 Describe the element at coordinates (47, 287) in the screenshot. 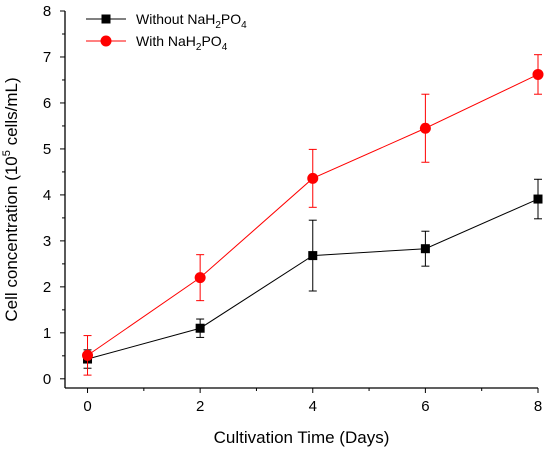

I see `y-tick-label: 2` at that location.